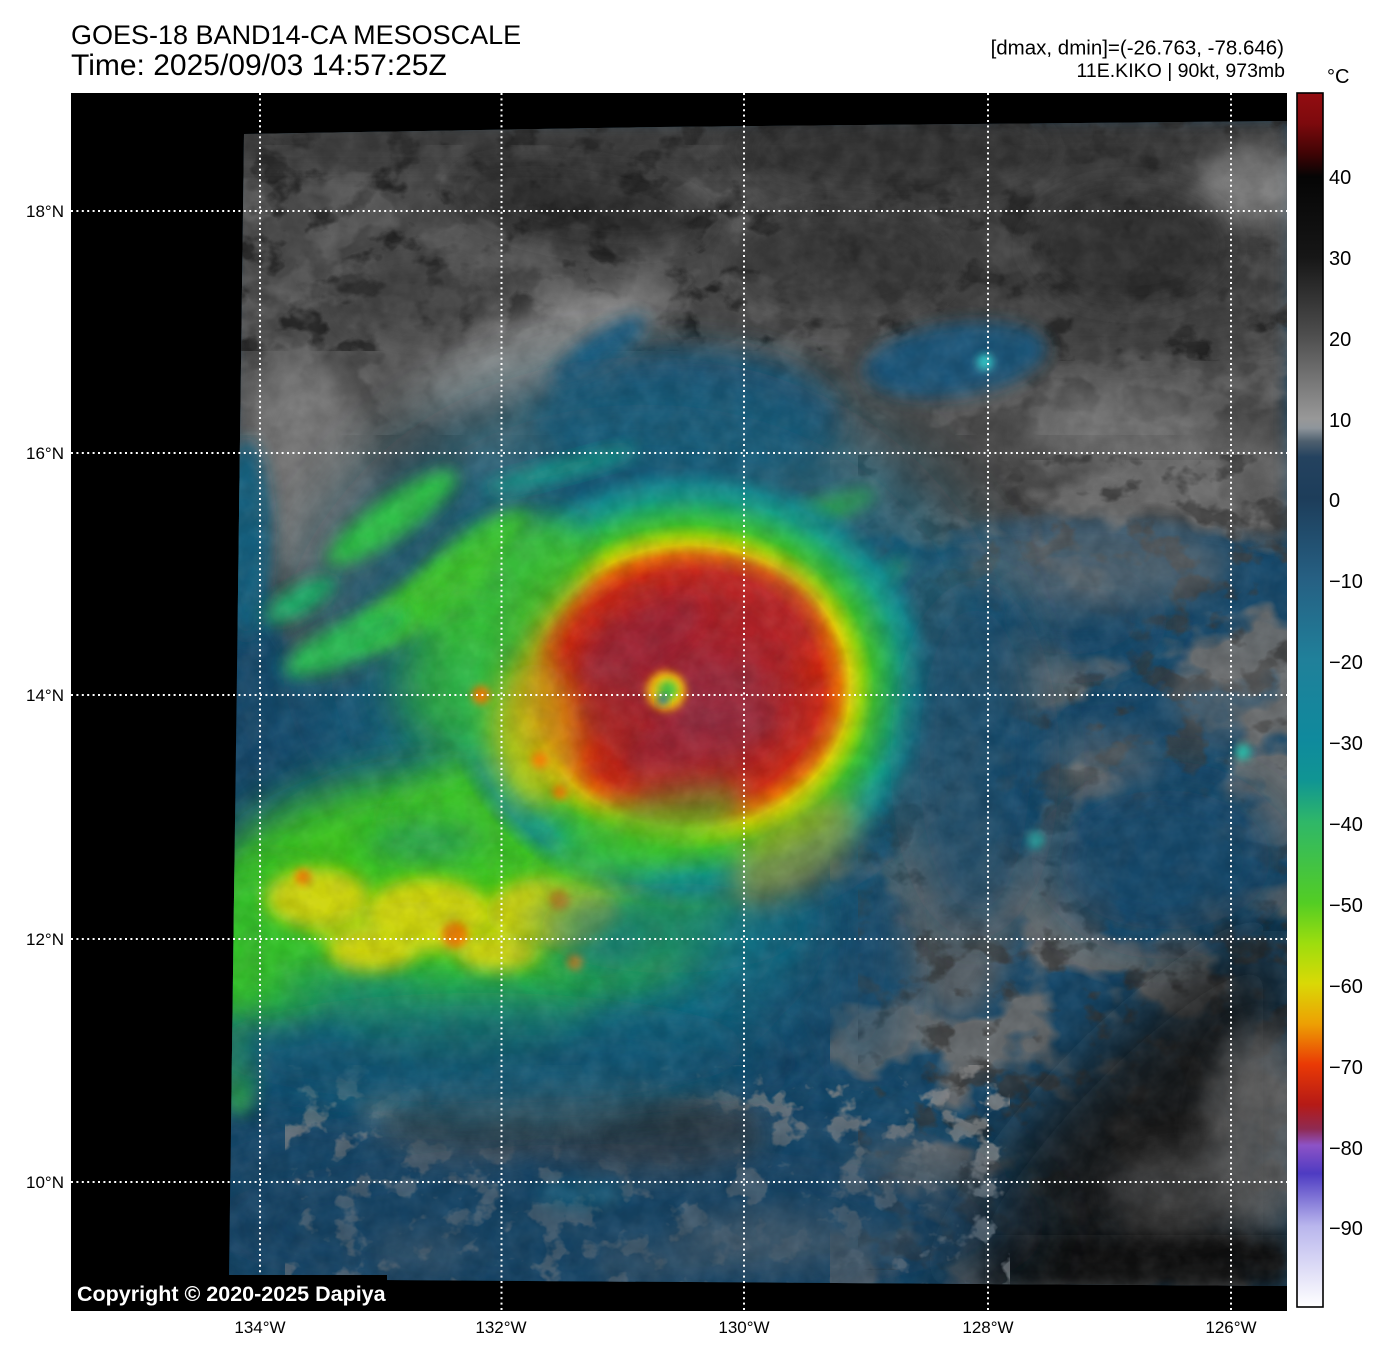 The width and height of the screenshot is (1390, 1359). Describe the element at coordinates (1346, 906) in the screenshot. I see `svg-text: −50` at that location.